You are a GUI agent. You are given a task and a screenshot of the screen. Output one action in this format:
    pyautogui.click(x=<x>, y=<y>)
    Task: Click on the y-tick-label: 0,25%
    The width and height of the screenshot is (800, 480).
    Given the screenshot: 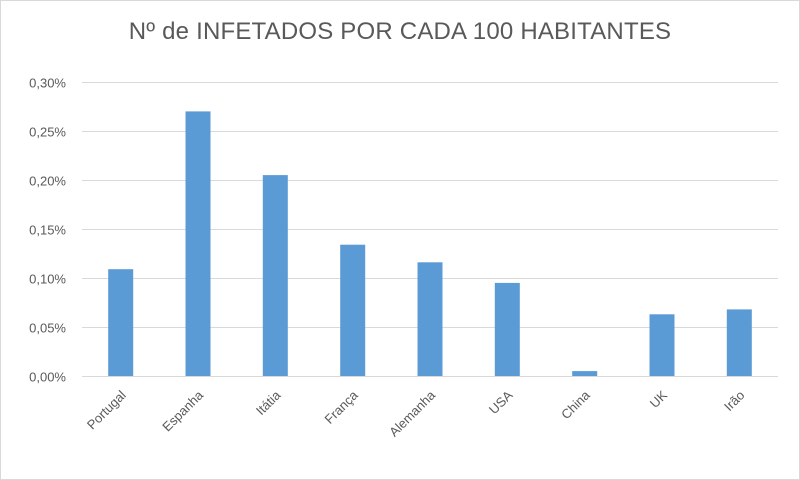 What is the action you would take?
    pyautogui.click(x=47, y=132)
    